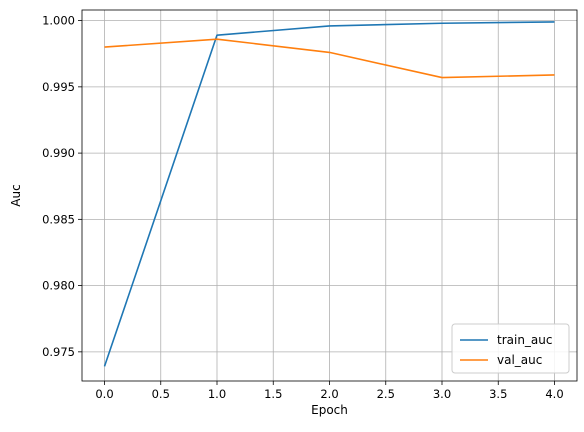 The image size is (584, 432). Describe the element at coordinates (510, 348) in the screenshot. I see `legend: train_auc val_auc` at that location.